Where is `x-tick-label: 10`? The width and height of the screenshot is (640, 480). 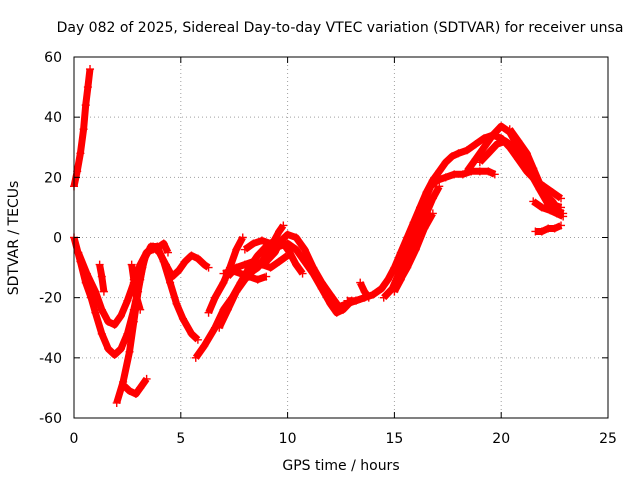
x-tick-label: 10 is located at coordinates (288, 439).